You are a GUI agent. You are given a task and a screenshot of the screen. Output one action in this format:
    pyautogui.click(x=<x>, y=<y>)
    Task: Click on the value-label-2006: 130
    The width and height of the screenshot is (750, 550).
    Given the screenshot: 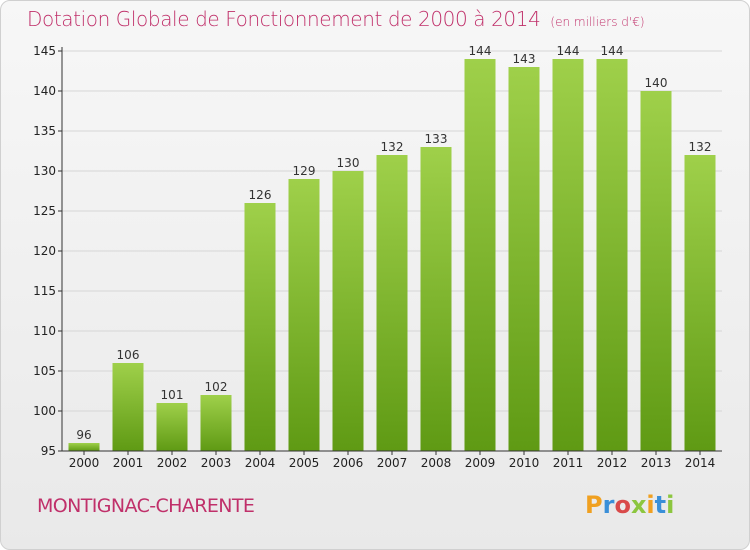 What is the action you would take?
    pyautogui.click(x=348, y=163)
    